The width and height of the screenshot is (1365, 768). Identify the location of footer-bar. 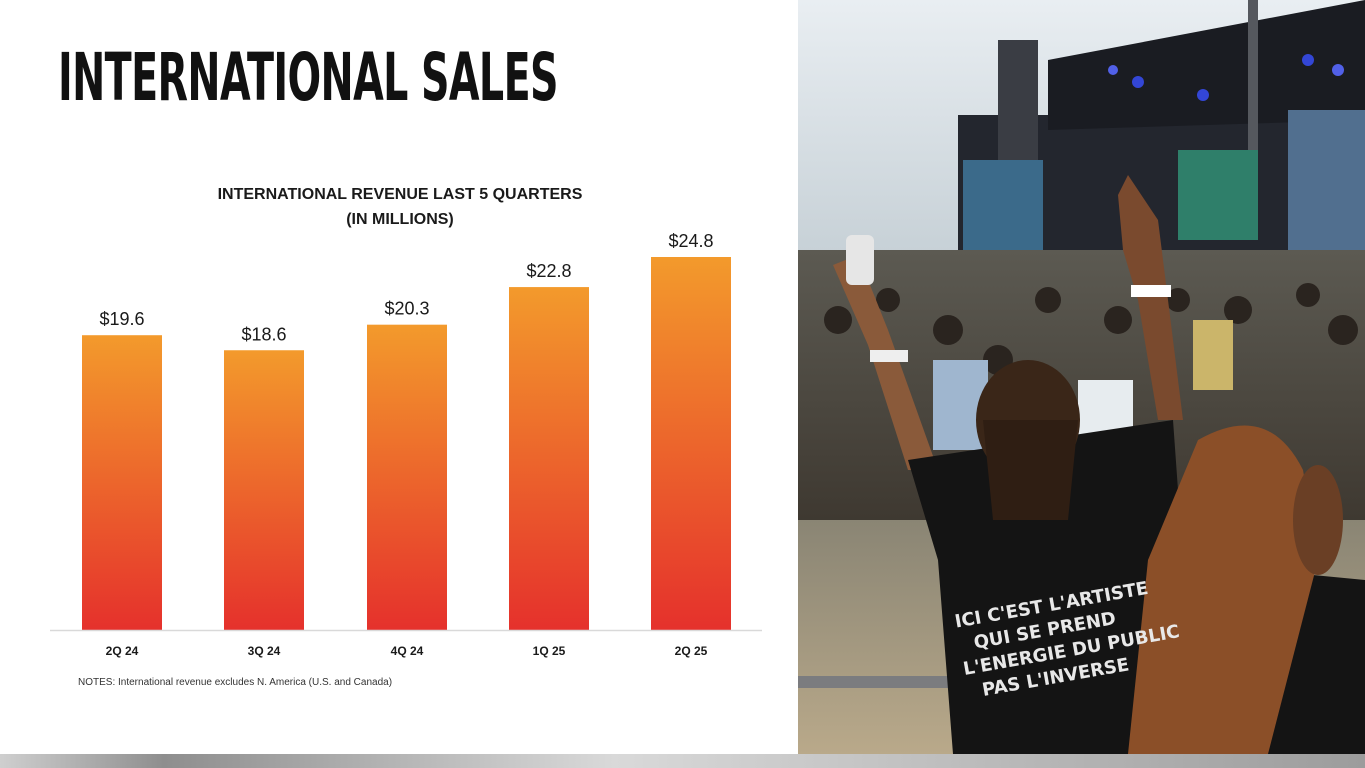
(682, 761).